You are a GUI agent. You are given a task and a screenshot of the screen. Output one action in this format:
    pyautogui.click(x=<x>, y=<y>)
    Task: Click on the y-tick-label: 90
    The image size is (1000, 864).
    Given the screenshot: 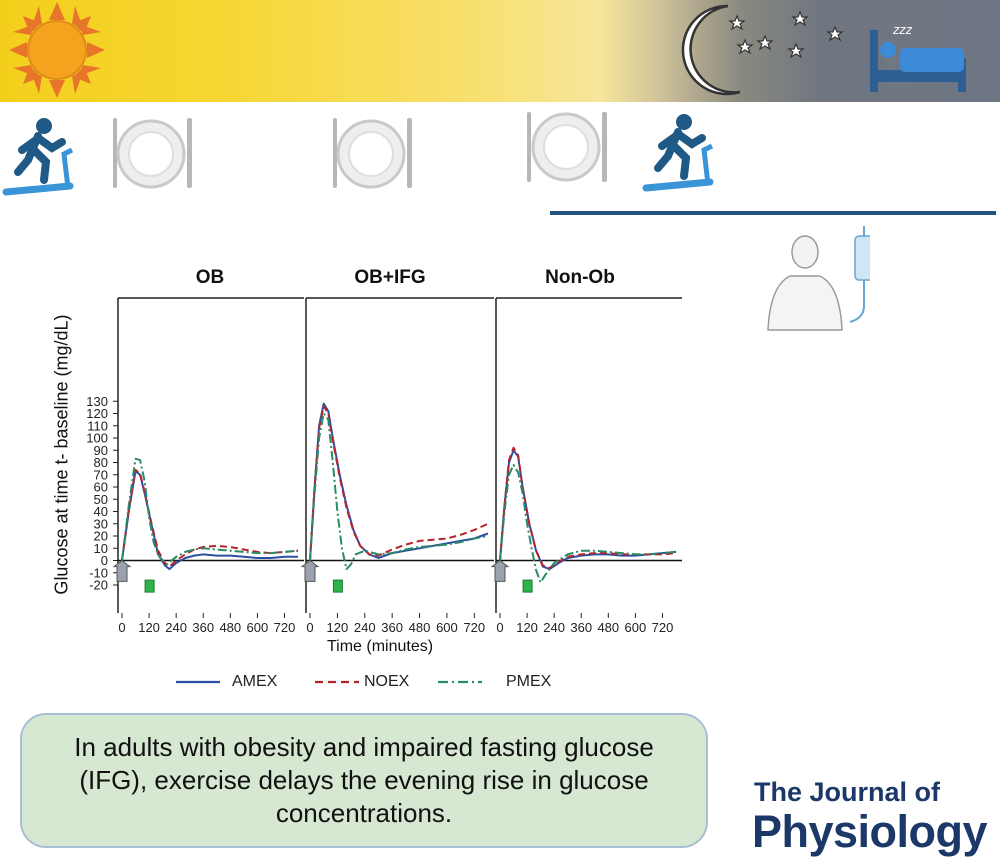 What is the action you would take?
    pyautogui.click(x=101, y=450)
    